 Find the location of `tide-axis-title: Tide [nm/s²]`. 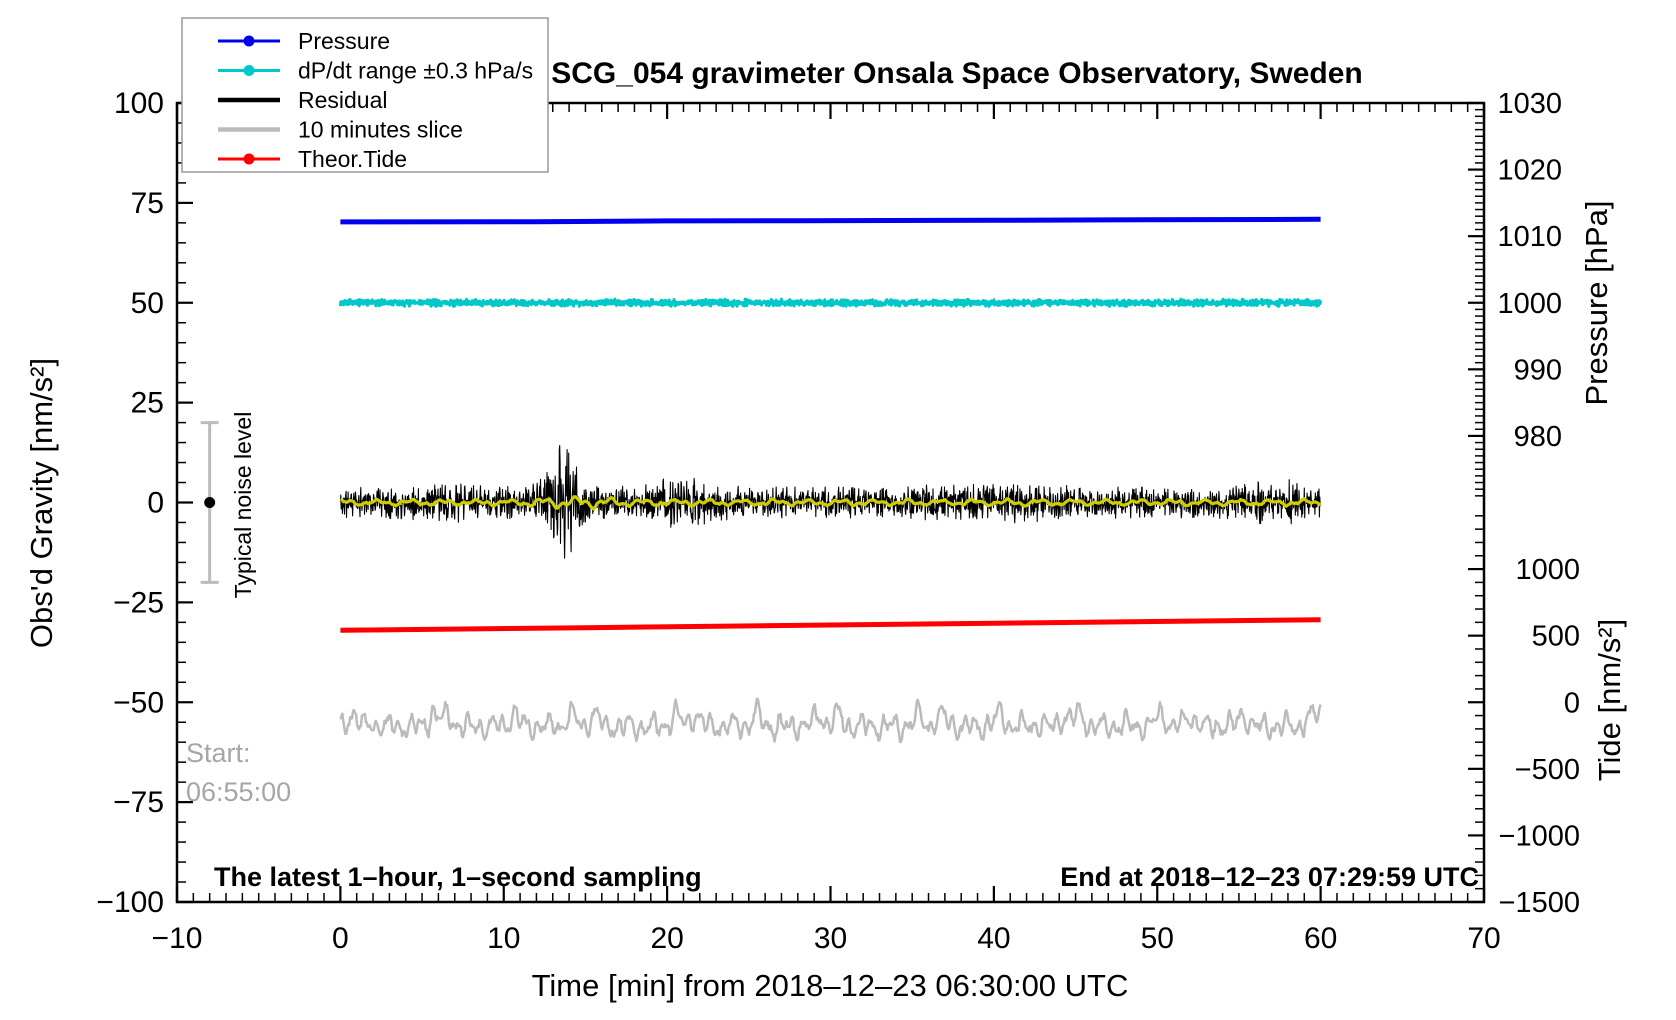

tide-axis-title: Tide [nm/s²] is located at coordinates (1609, 700).